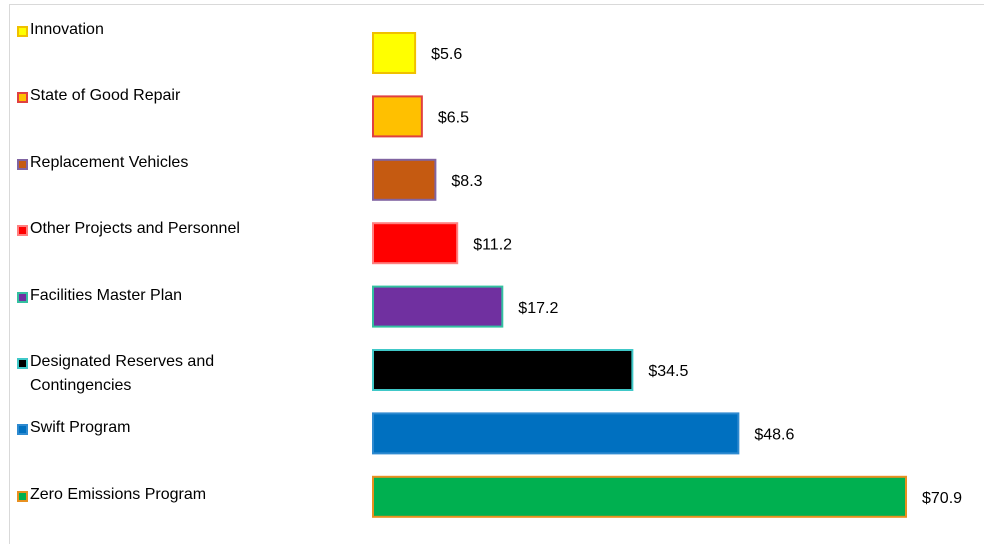 The image size is (984, 544). What do you see at coordinates (67, 29) in the screenshot?
I see `category-label: Innovation` at bounding box center [67, 29].